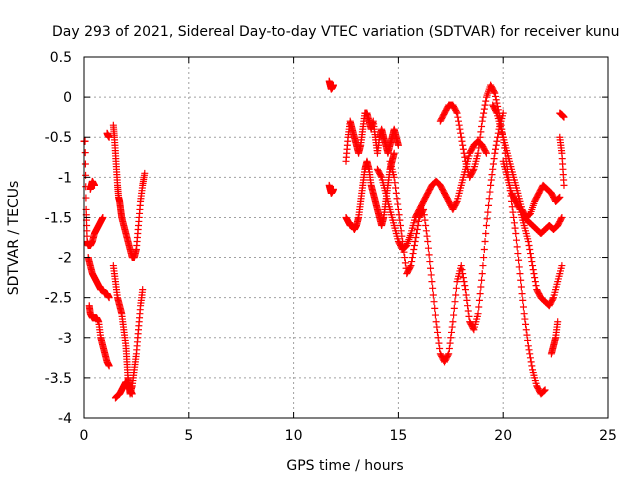 This screenshot has width=640, height=480. Describe the element at coordinates (344, 466) in the screenshot. I see `x-axis-label: GPS time / hours` at that location.